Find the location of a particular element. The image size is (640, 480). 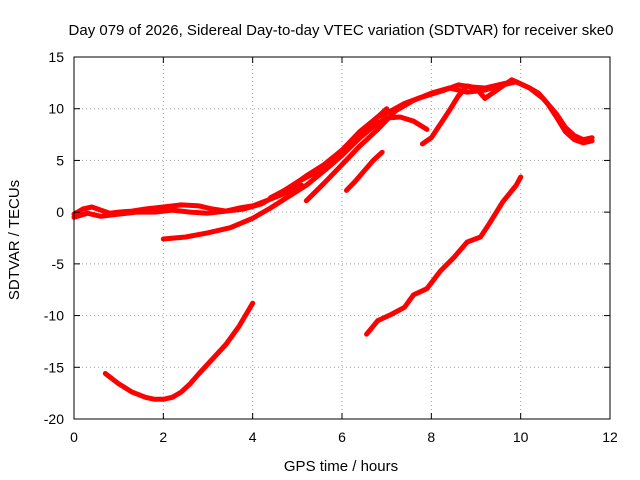

x-tick-label: 0 is located at coordinates (74, 437).